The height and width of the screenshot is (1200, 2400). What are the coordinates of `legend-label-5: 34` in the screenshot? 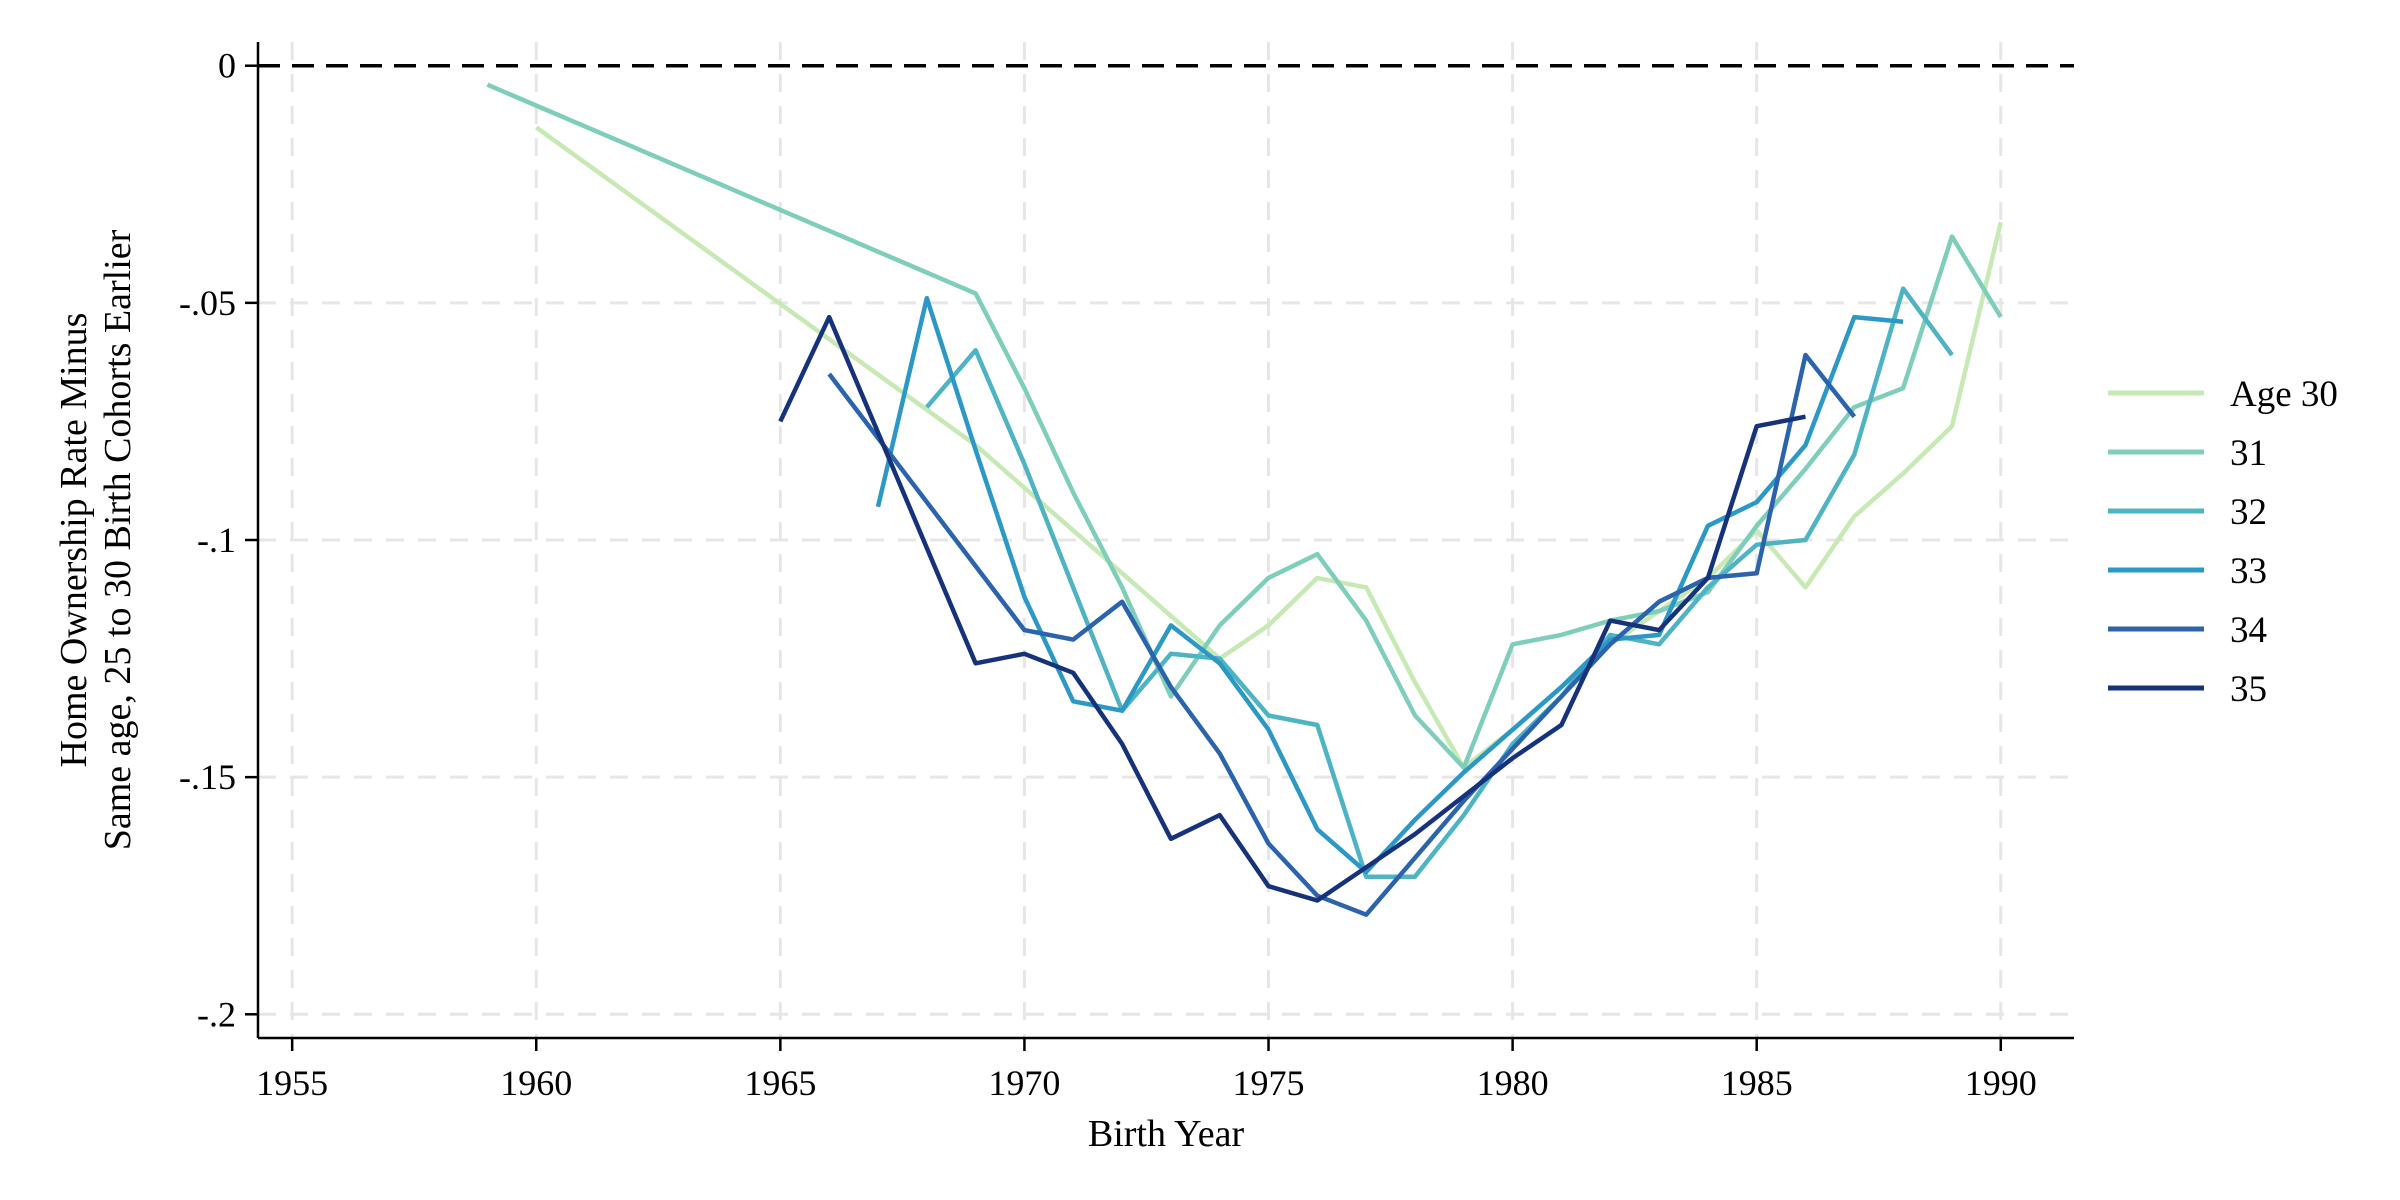 It's located at (2248, 630).